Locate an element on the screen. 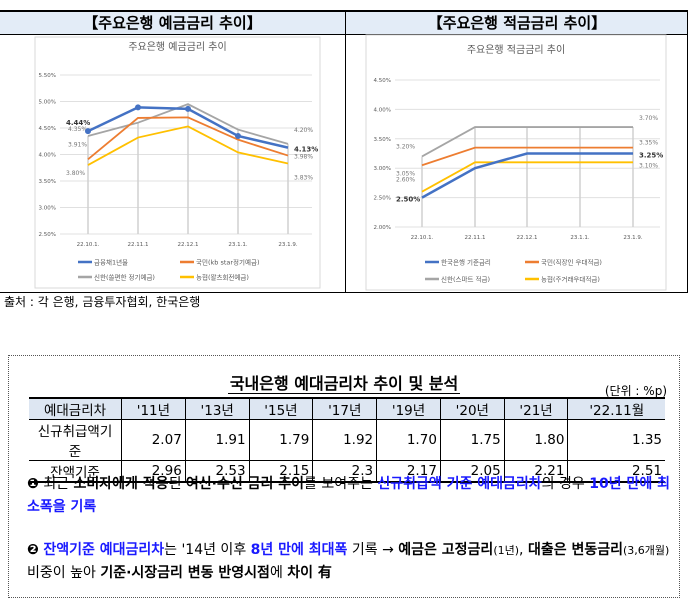 The width and height of the screenshot is (688, 610). legend-label: 신한(쏠편한 정기예금) is located at coordinates (124, 277).